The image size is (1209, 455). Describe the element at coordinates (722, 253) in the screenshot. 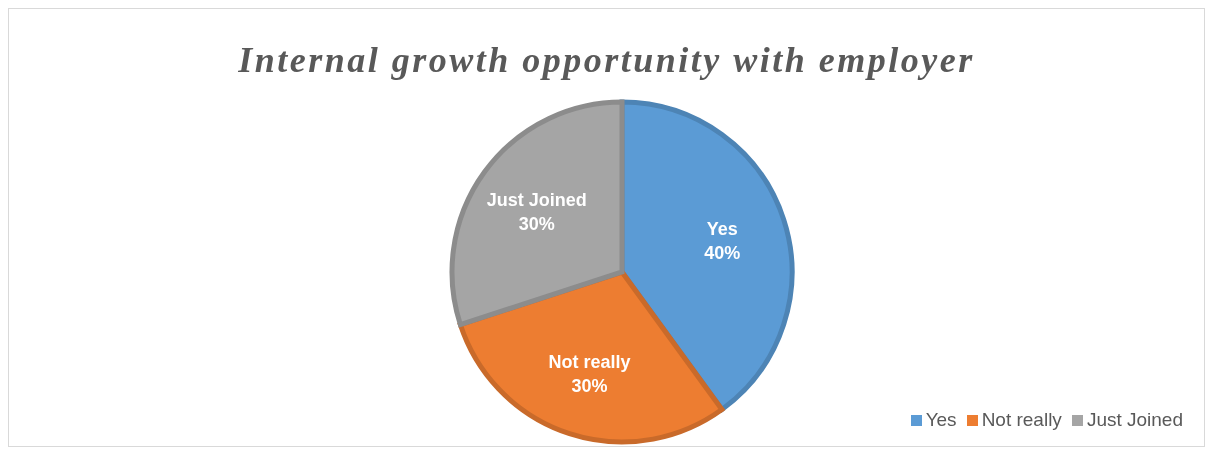

I see `data-label: 40%` at that location.